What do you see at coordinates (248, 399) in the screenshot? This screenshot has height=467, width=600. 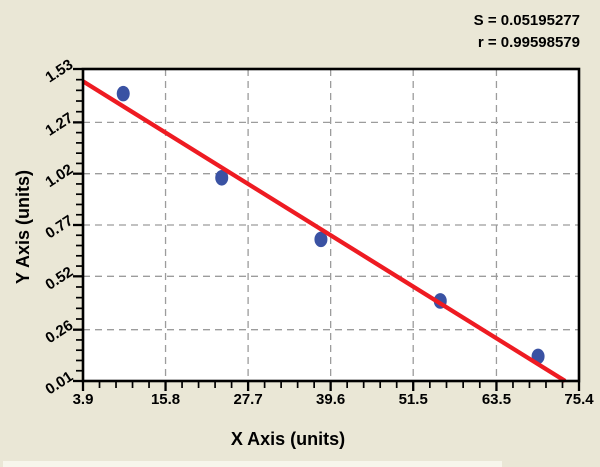 I see `x-tick-label: 27.7` at bounding box center [248, 399].